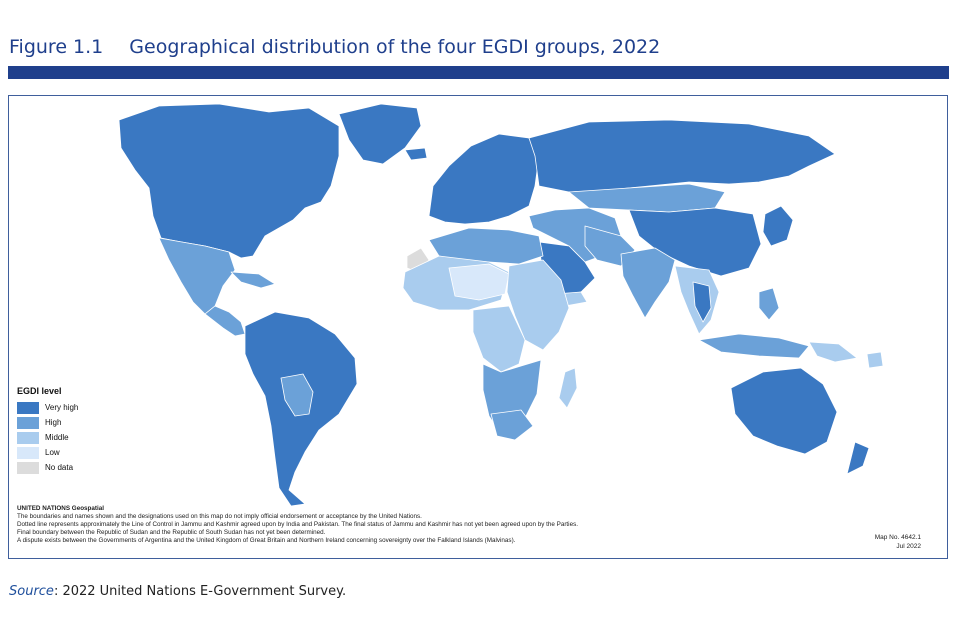 The height and width of the screenshot is (640, 960). Describe the element at coordinates (858, 458) in the screenshot. I see `region-new-zealand` at that location.